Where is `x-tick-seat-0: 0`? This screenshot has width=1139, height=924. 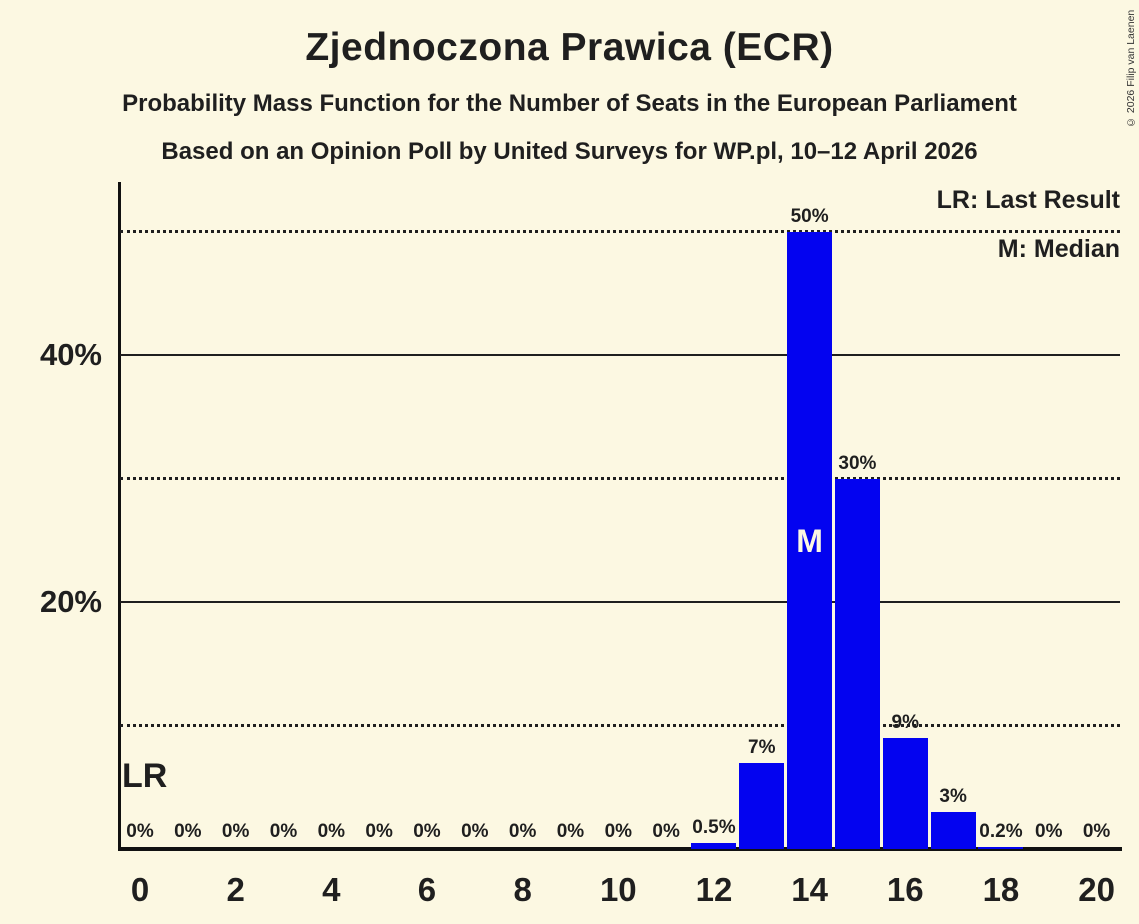 x-tick-seat-0: 0 is located at coordinates (140, 889).